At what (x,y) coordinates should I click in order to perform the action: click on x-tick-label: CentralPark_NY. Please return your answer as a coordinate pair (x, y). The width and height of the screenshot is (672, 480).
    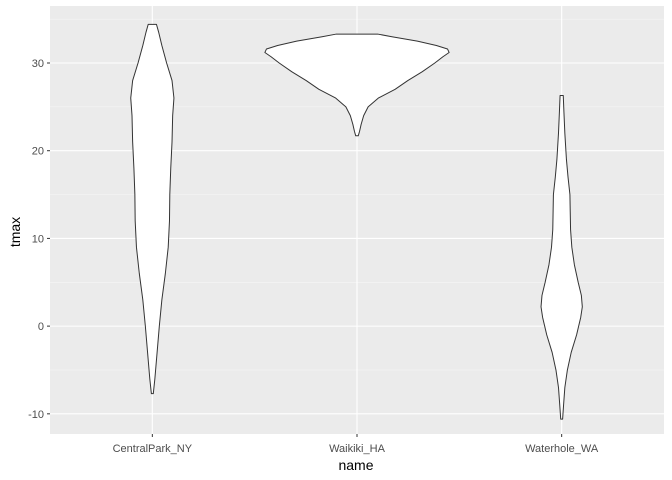
    Looking at the image, I should click on (153, 449).